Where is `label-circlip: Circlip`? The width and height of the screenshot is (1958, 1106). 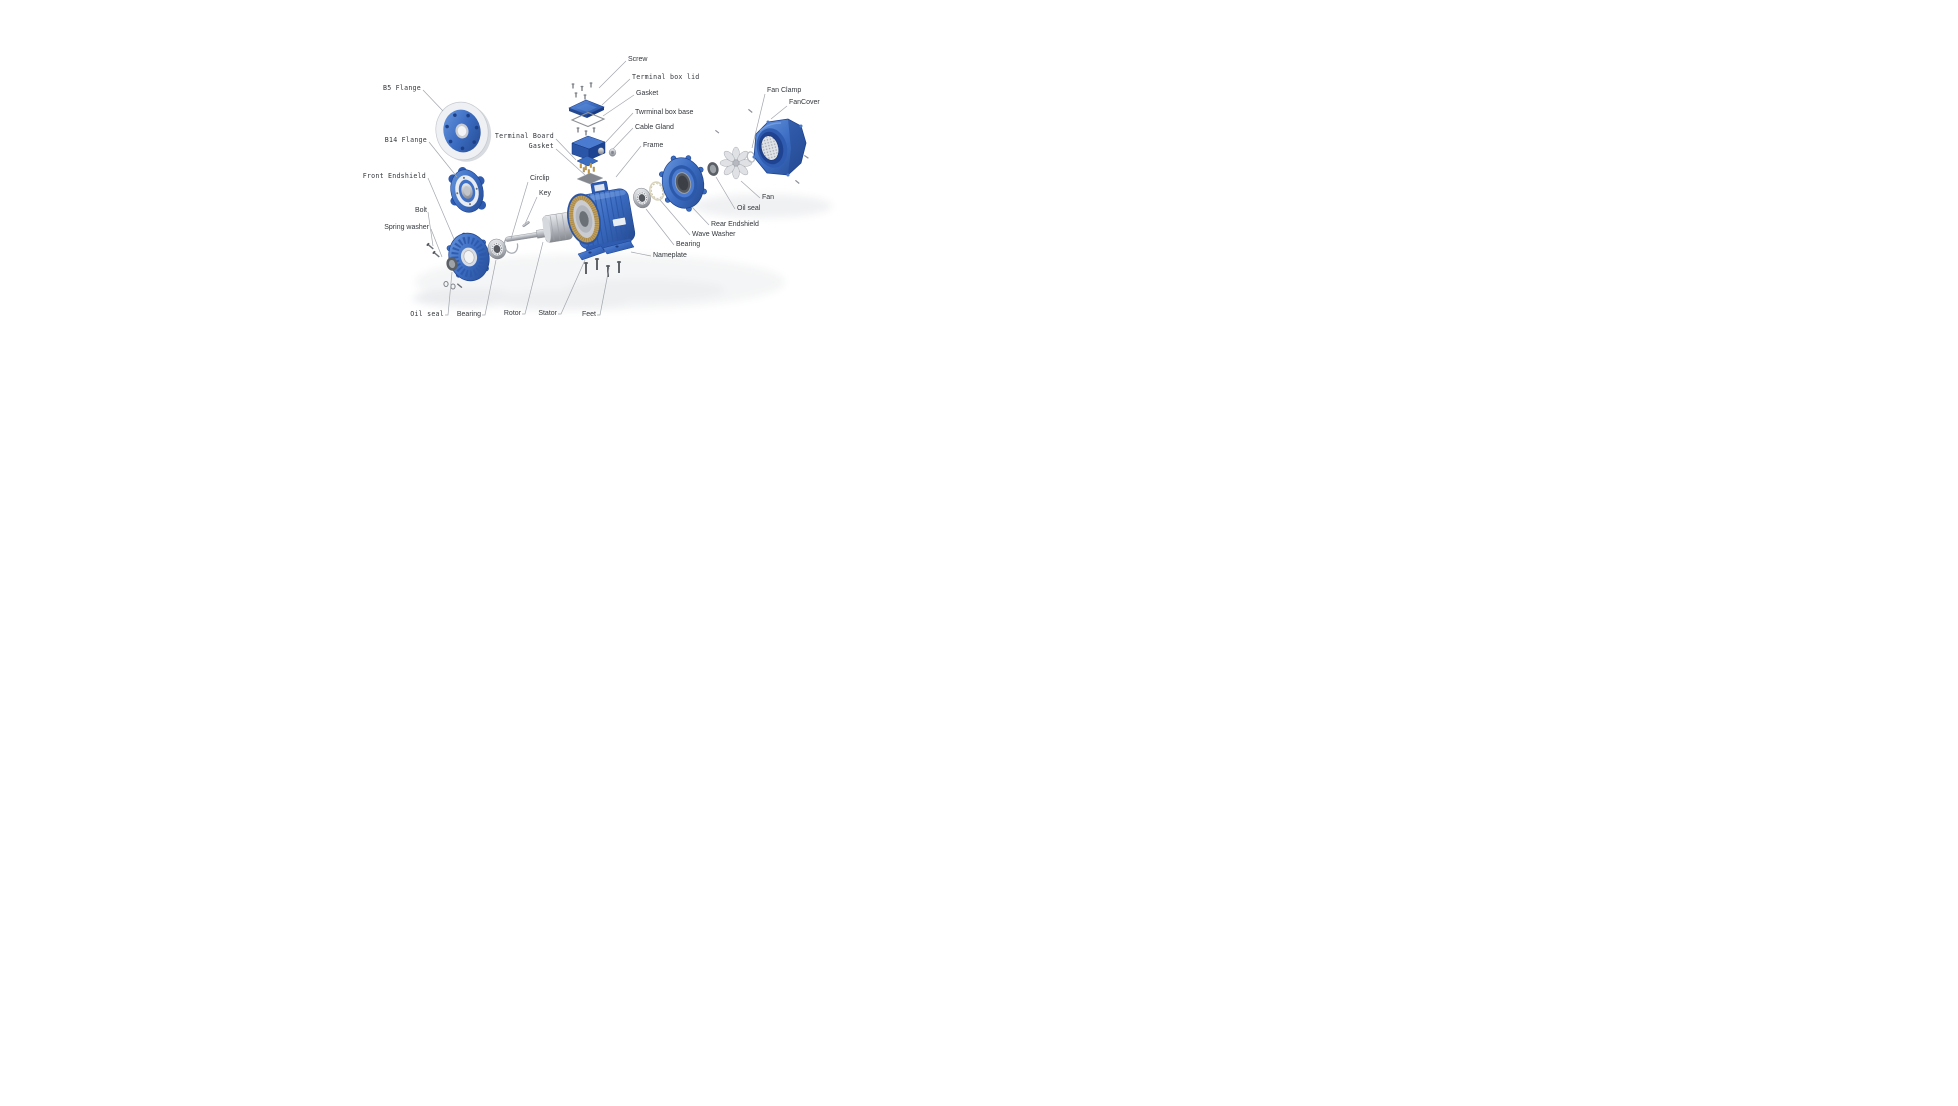
label-circlip: Circlip is located at coordinates (540, 178).